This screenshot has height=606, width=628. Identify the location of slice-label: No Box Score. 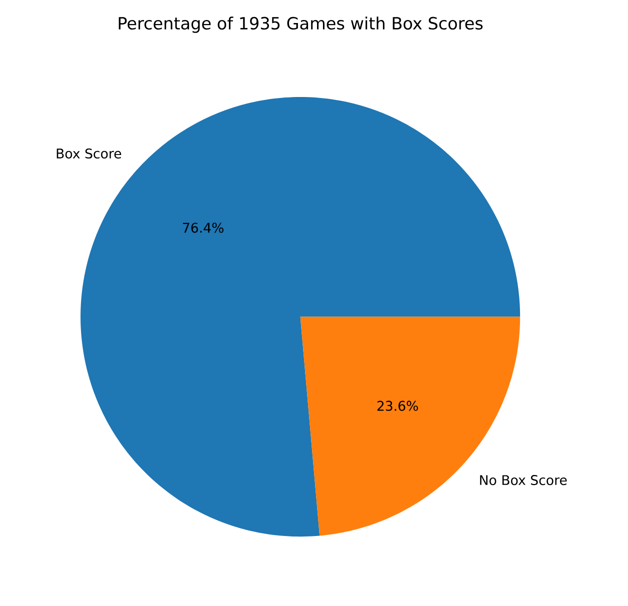
(523, 480).